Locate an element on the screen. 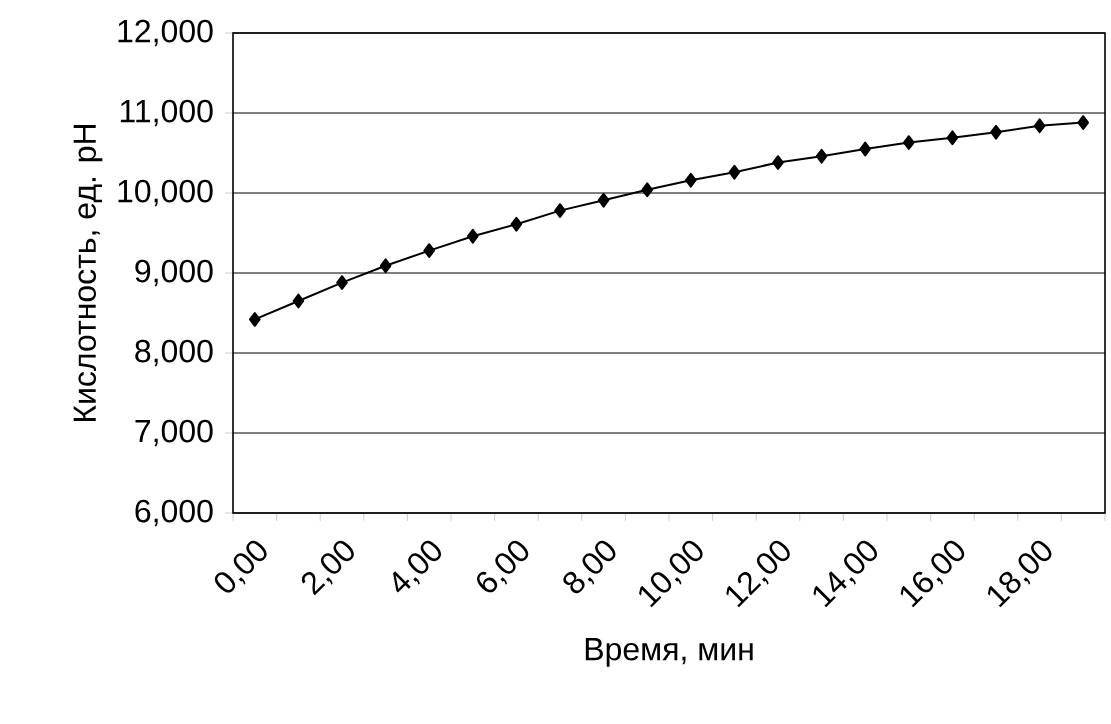 Image resolution: width=1111 pixels, height=724 pixels. x-axis-title: Время, мин is located at coordinates (669, 652).